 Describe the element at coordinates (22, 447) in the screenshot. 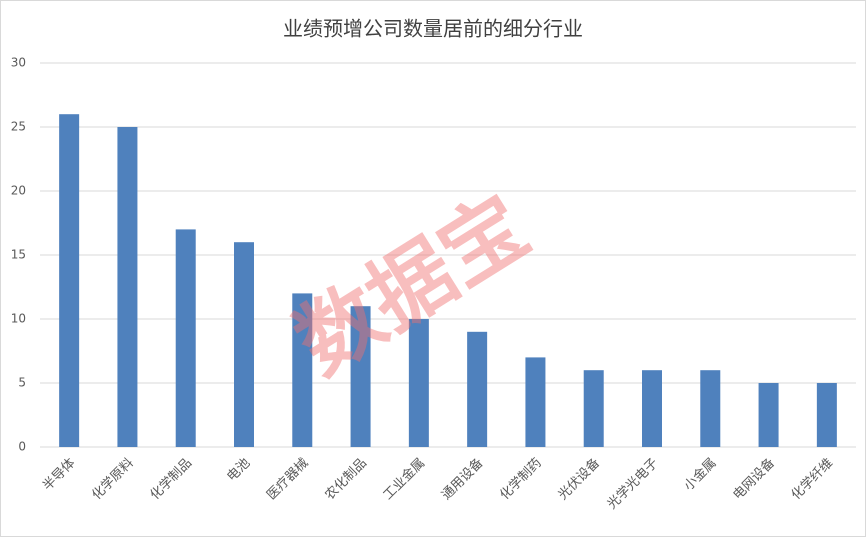

I see `y-tick-label: 0` at that location.